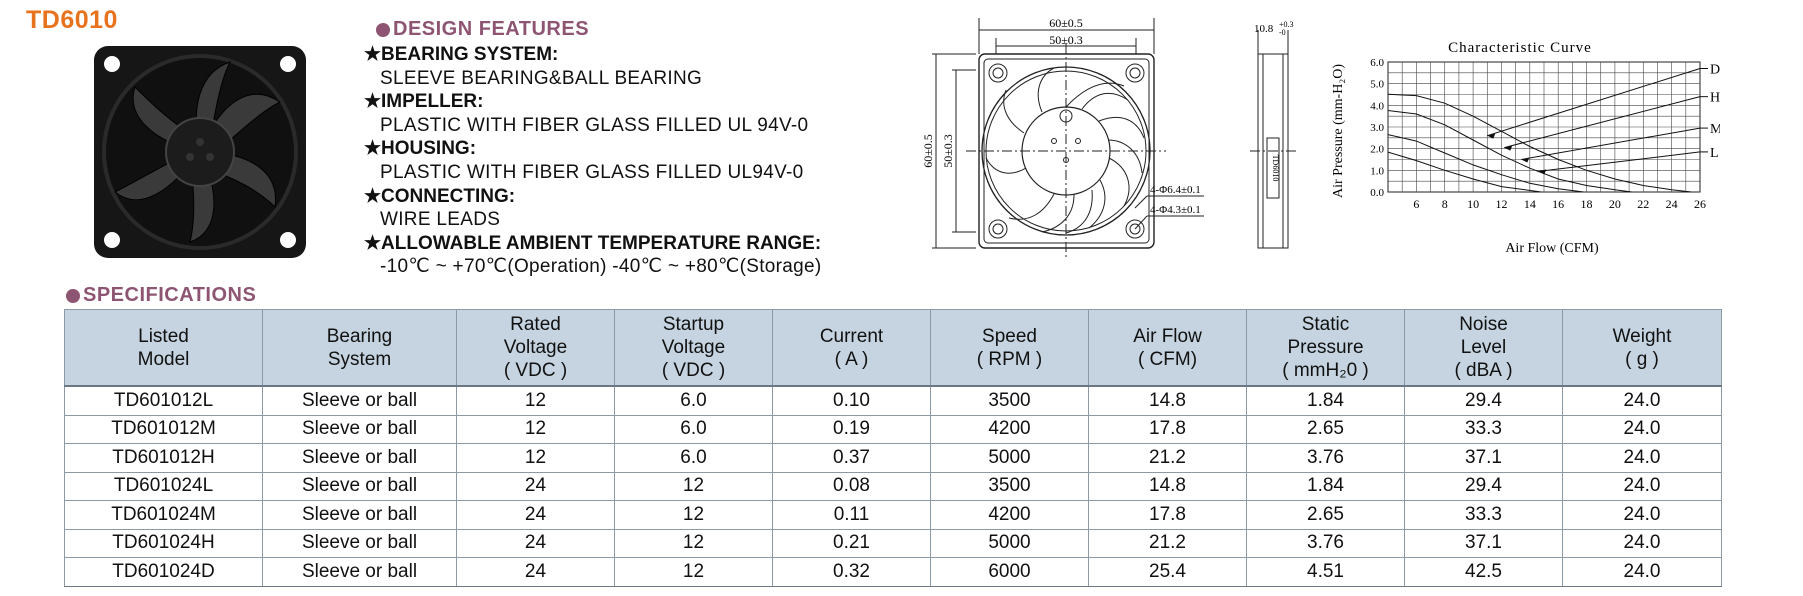 The width and height of the screenshot is (1803, 596). I want to click on impedance-line-L, so click(1619, 161).